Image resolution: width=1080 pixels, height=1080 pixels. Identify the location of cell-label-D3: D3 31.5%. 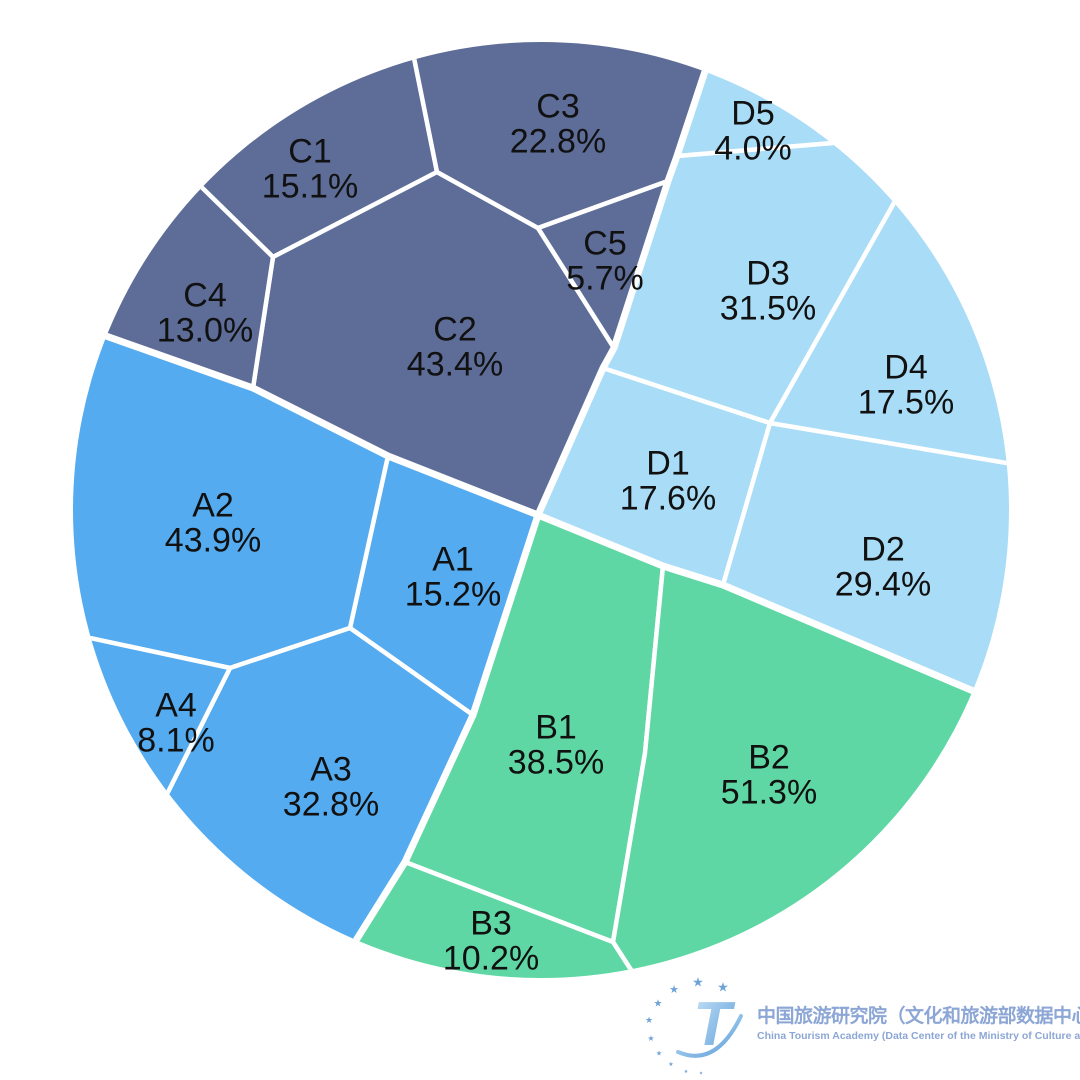
(768, 291).